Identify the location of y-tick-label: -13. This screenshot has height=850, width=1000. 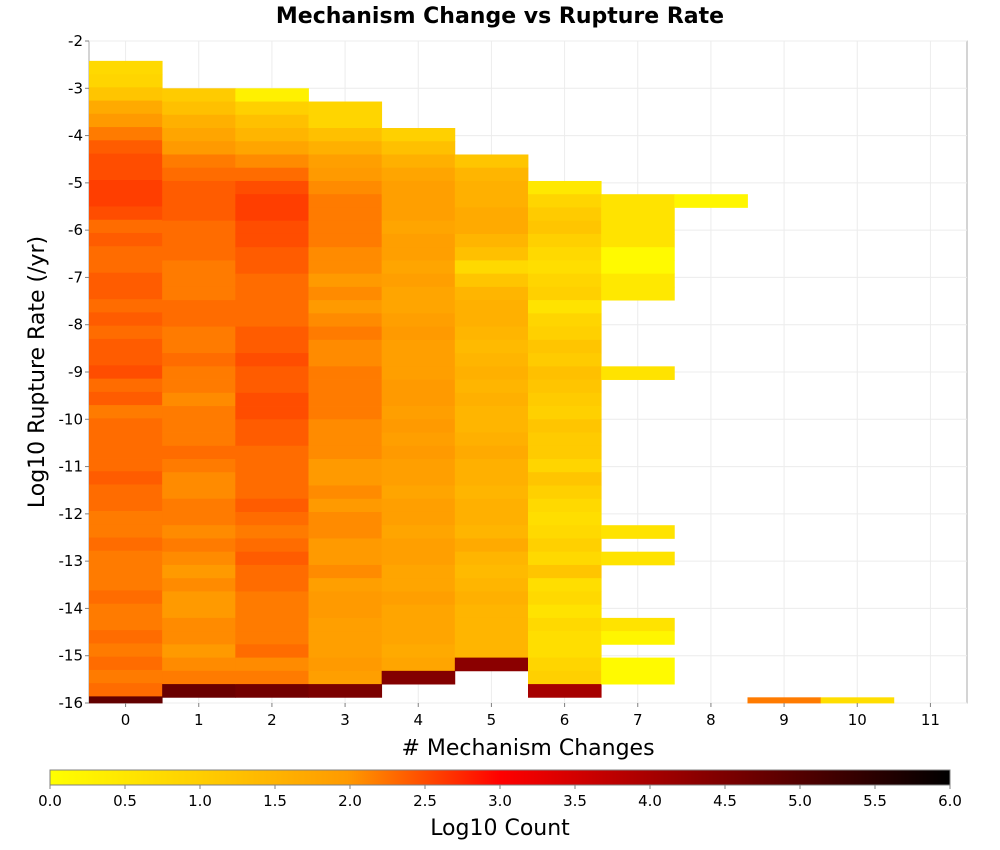
(71, 561).